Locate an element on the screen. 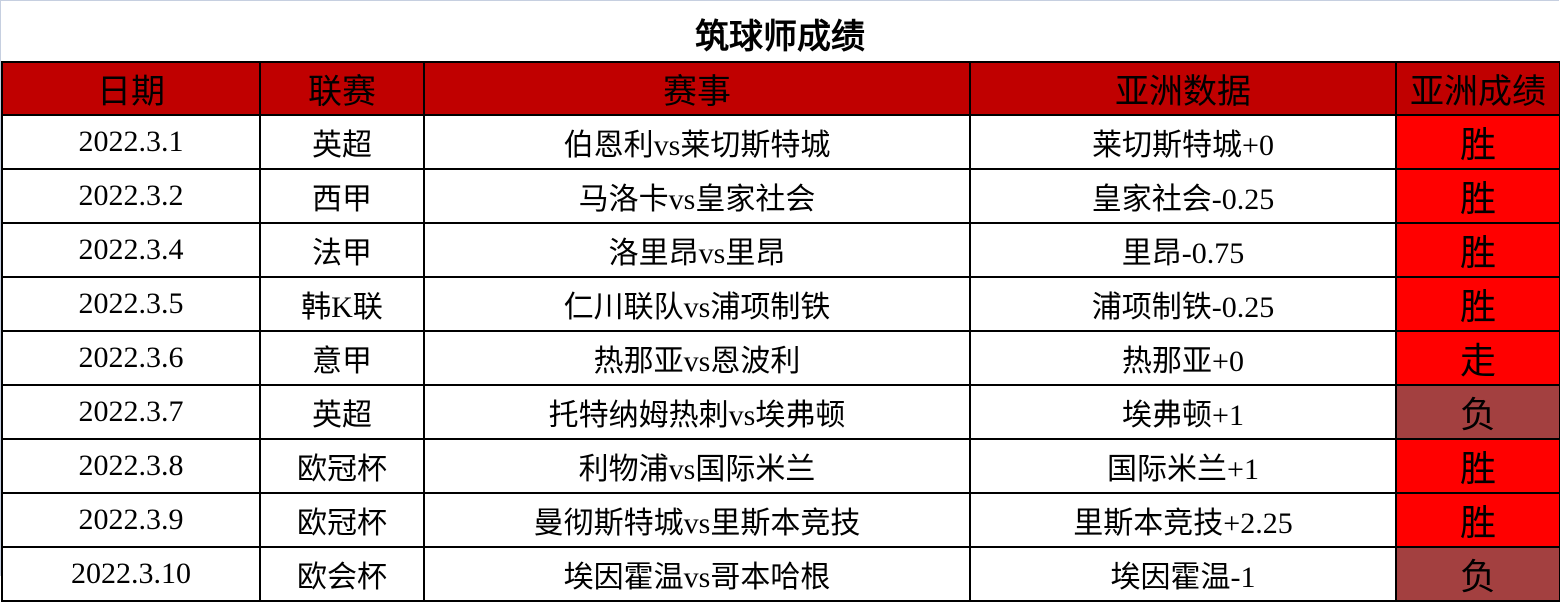 This screenshot has width=1560, height=602. table-row: 2022.3.6 意甲 热那亚vs恩波利 热那亚+0 走 is located at coordinates (780, 358).